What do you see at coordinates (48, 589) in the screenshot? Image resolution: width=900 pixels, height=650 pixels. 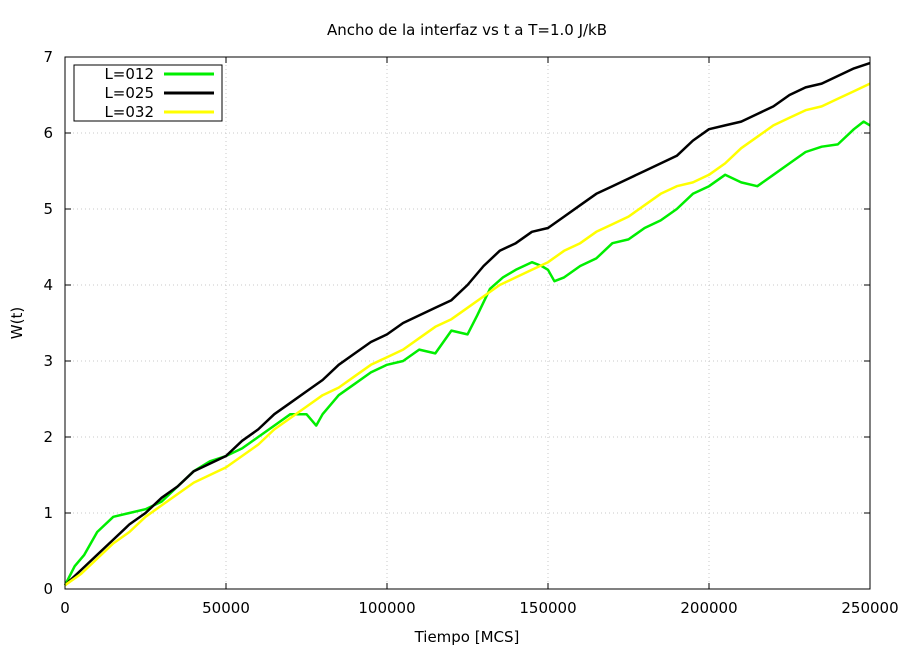 I see `y-tick-label: 0` at bounding box center [48, 589].